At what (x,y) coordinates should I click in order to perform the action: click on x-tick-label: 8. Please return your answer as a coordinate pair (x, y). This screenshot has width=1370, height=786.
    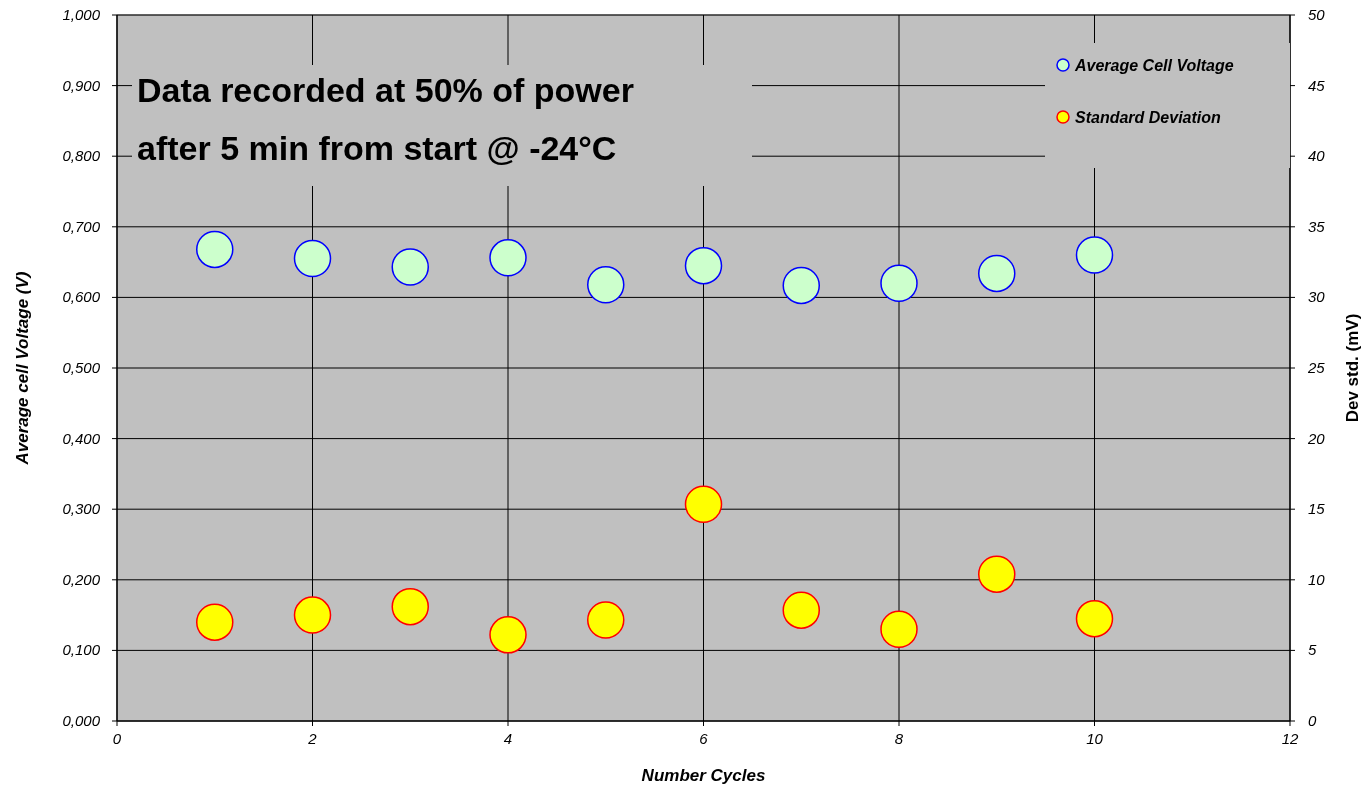
    Looking at the image, I should click on (899, 738).